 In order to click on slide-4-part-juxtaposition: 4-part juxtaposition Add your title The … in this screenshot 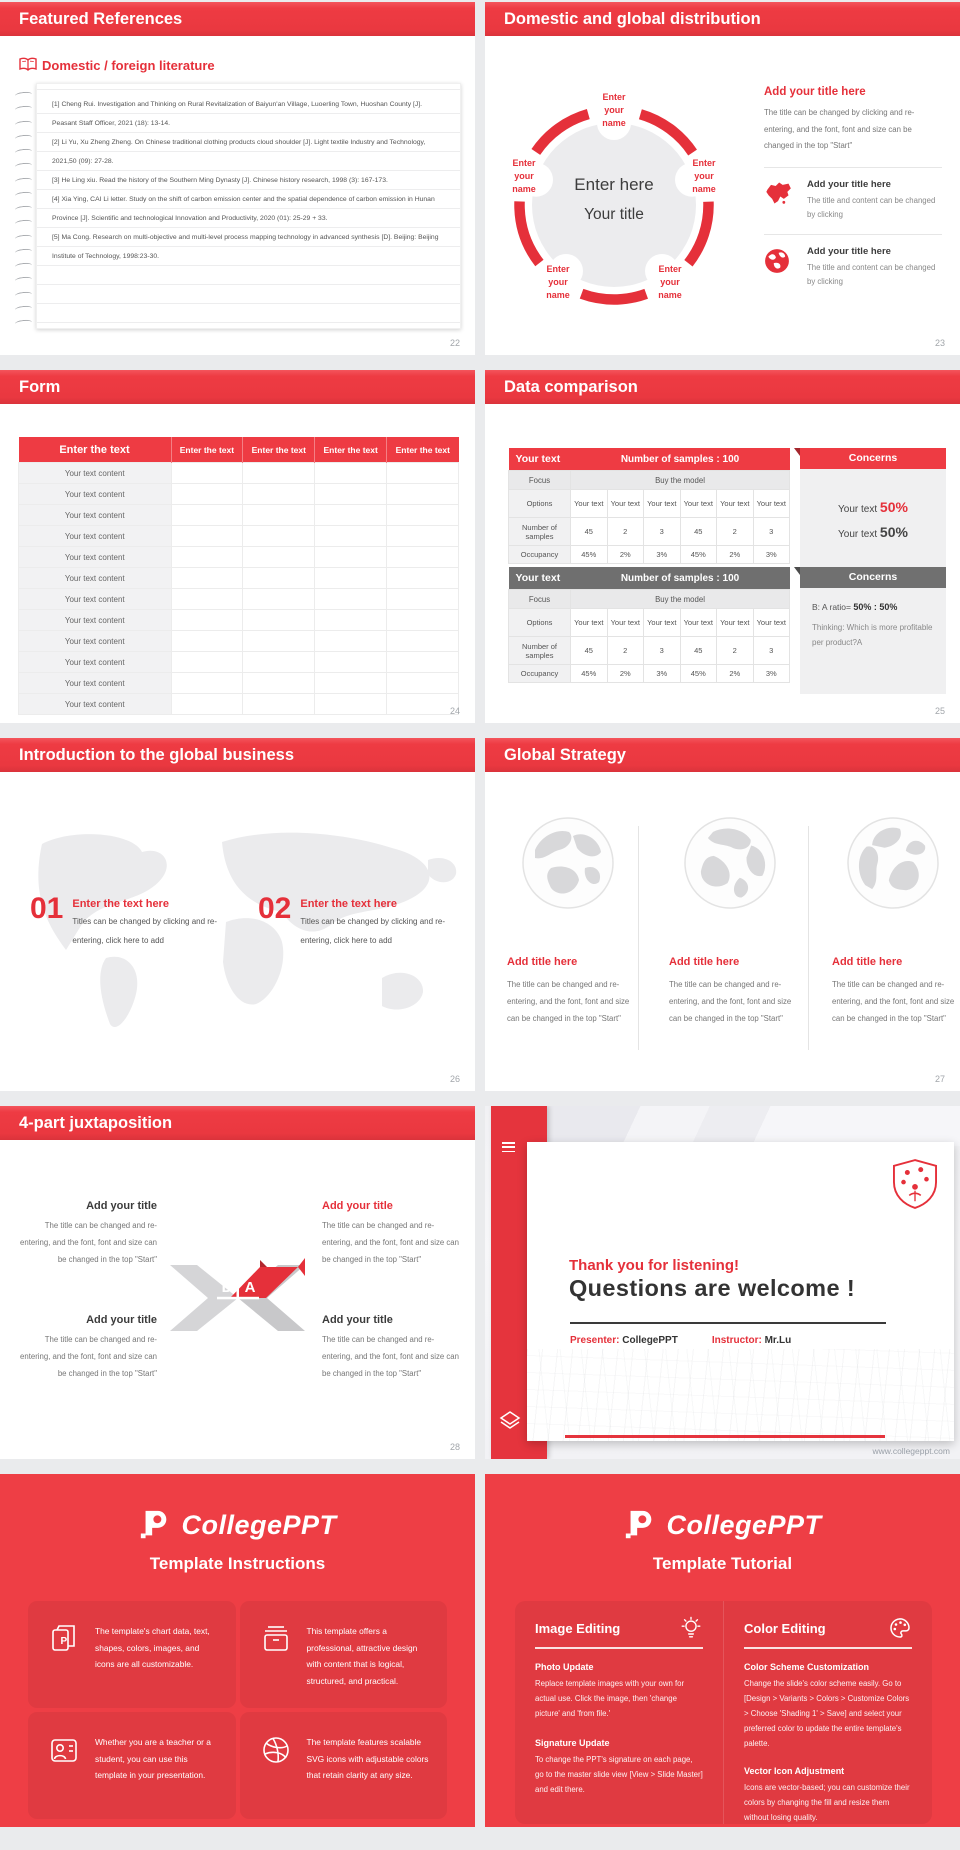, I will do `click(237, 1282)`.